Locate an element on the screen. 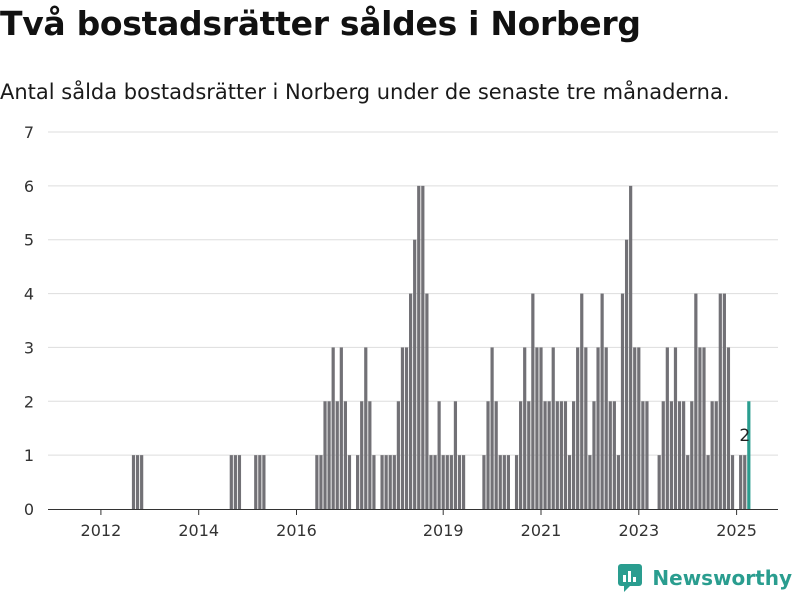  x-axis-ticks: 2012 2014 2016 2019 2021 2023 2025 is located at coordinates (419, 524).